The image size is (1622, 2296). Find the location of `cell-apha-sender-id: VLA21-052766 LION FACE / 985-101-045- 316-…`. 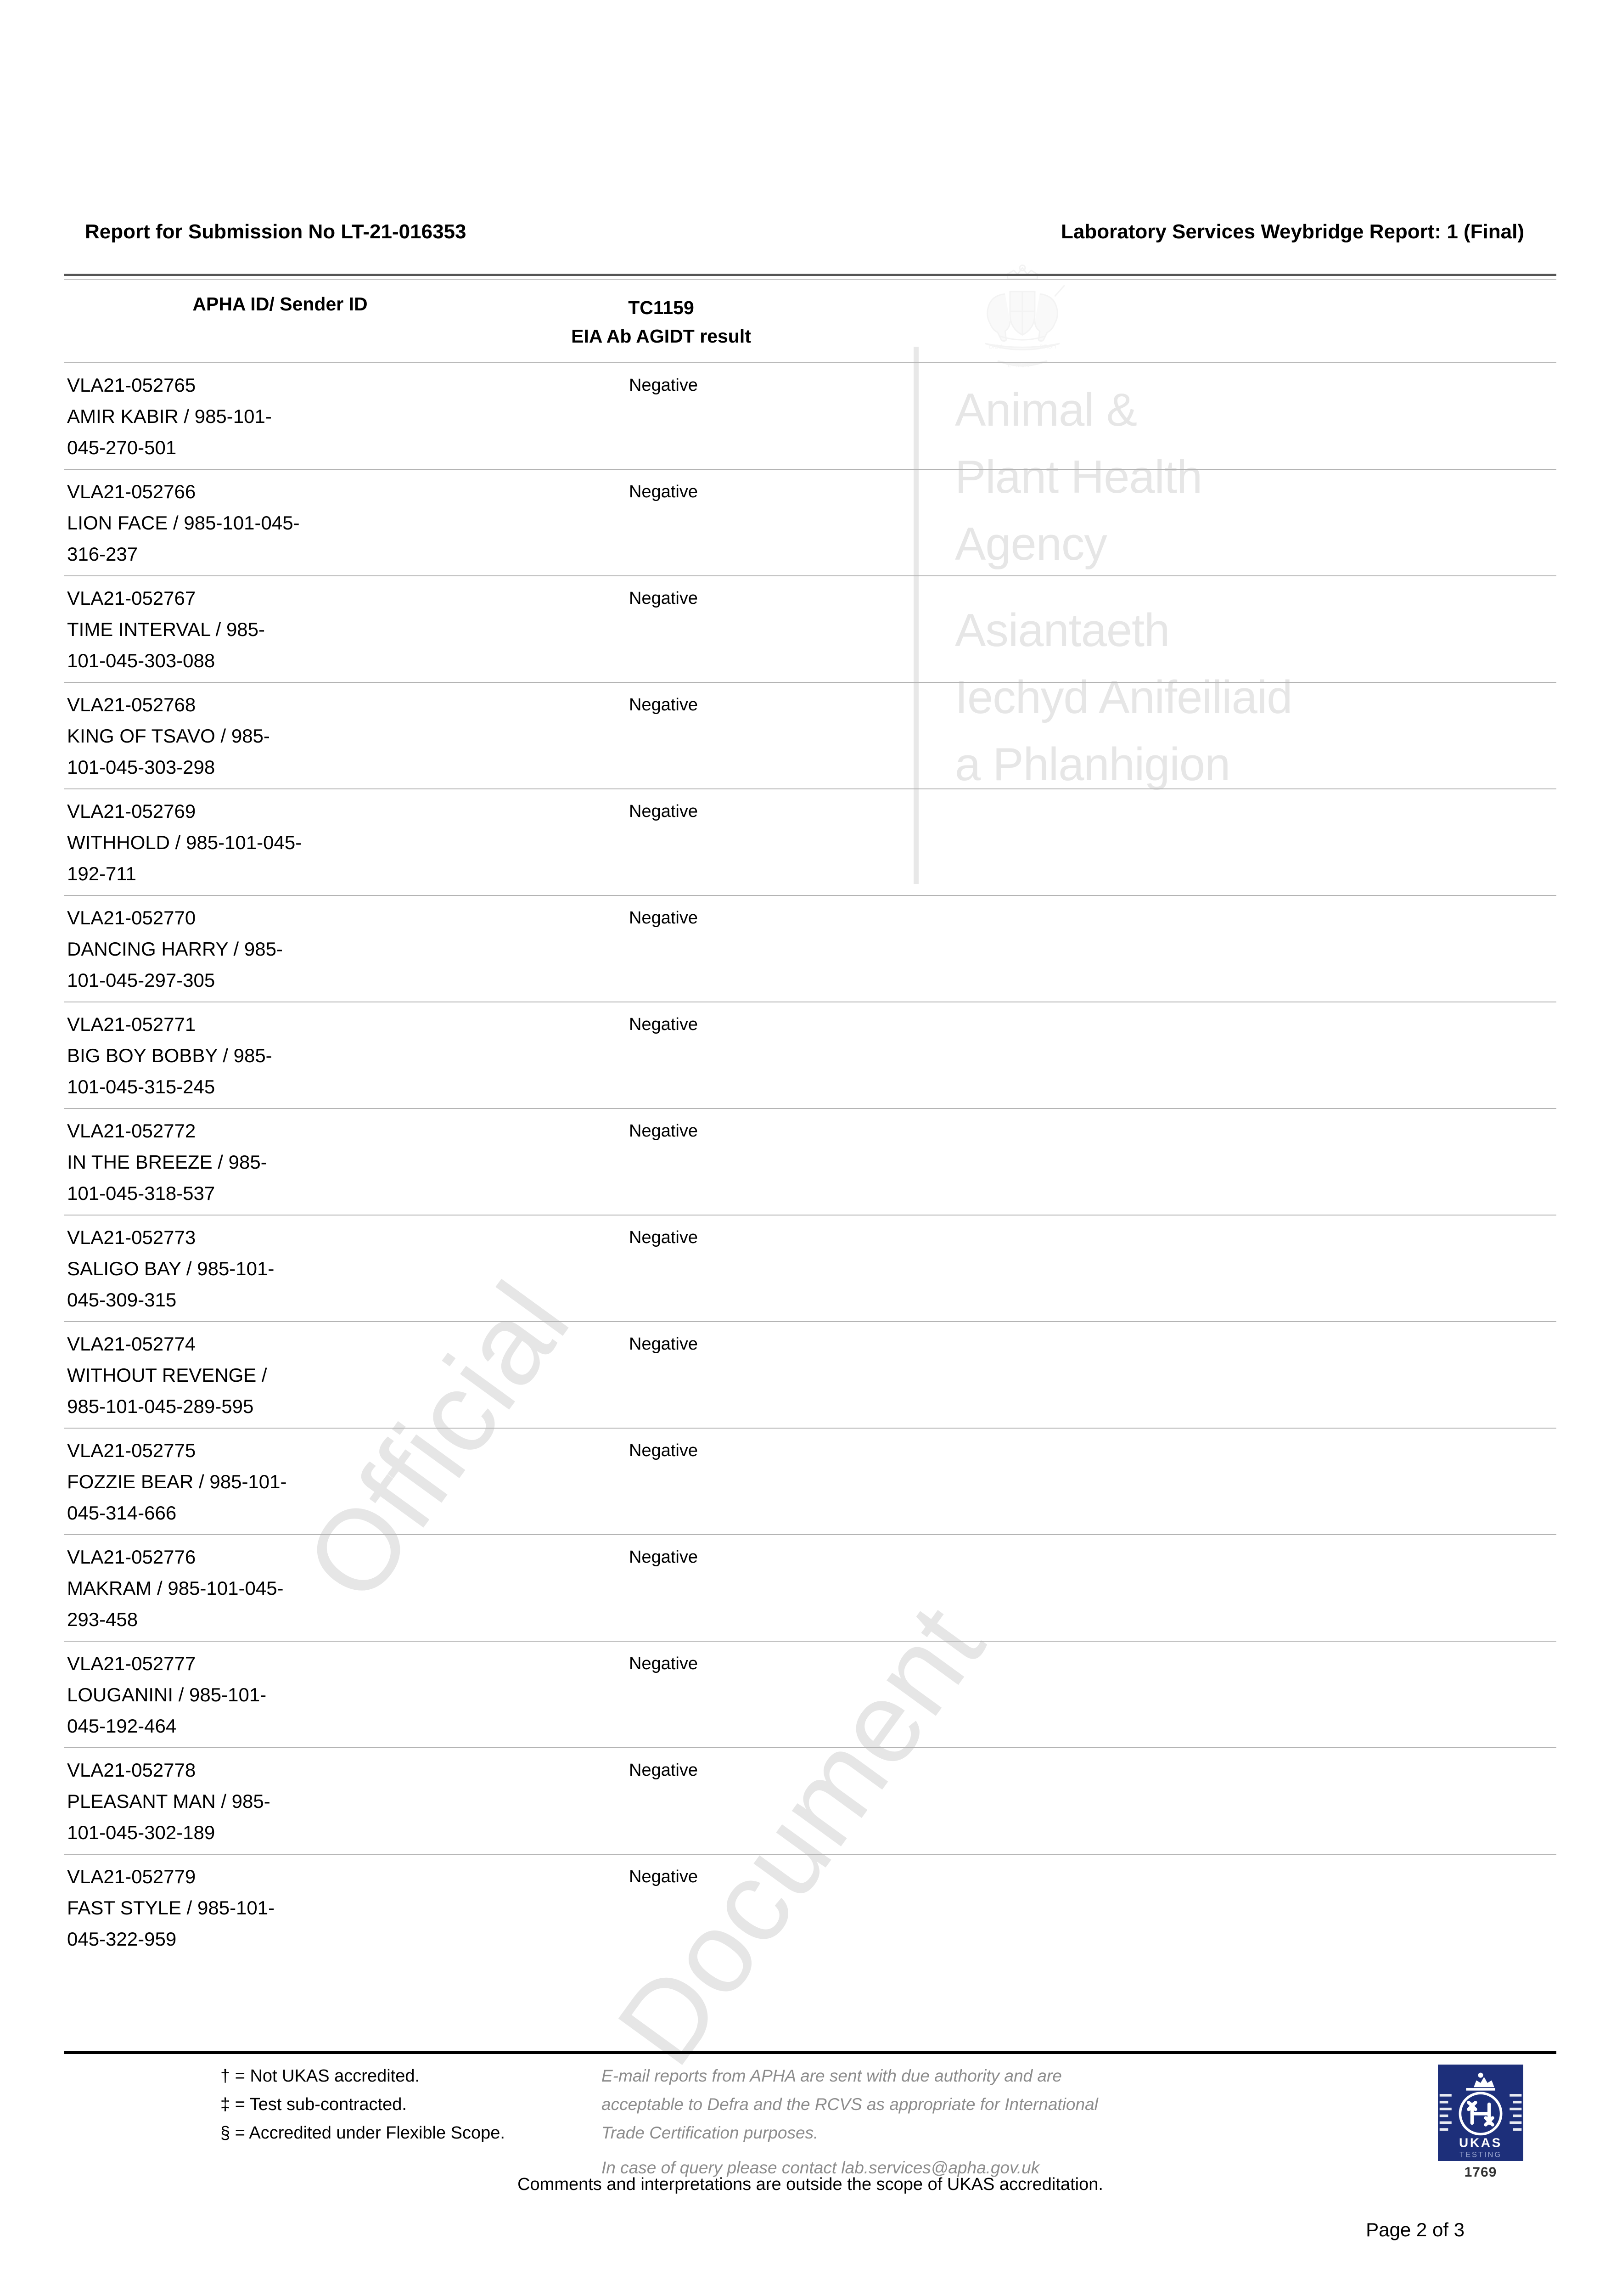

cell-apha-sender-id: VLA21-052766 LION FACE / 985-101-045- 316-… is located at coordinates (270, 523).